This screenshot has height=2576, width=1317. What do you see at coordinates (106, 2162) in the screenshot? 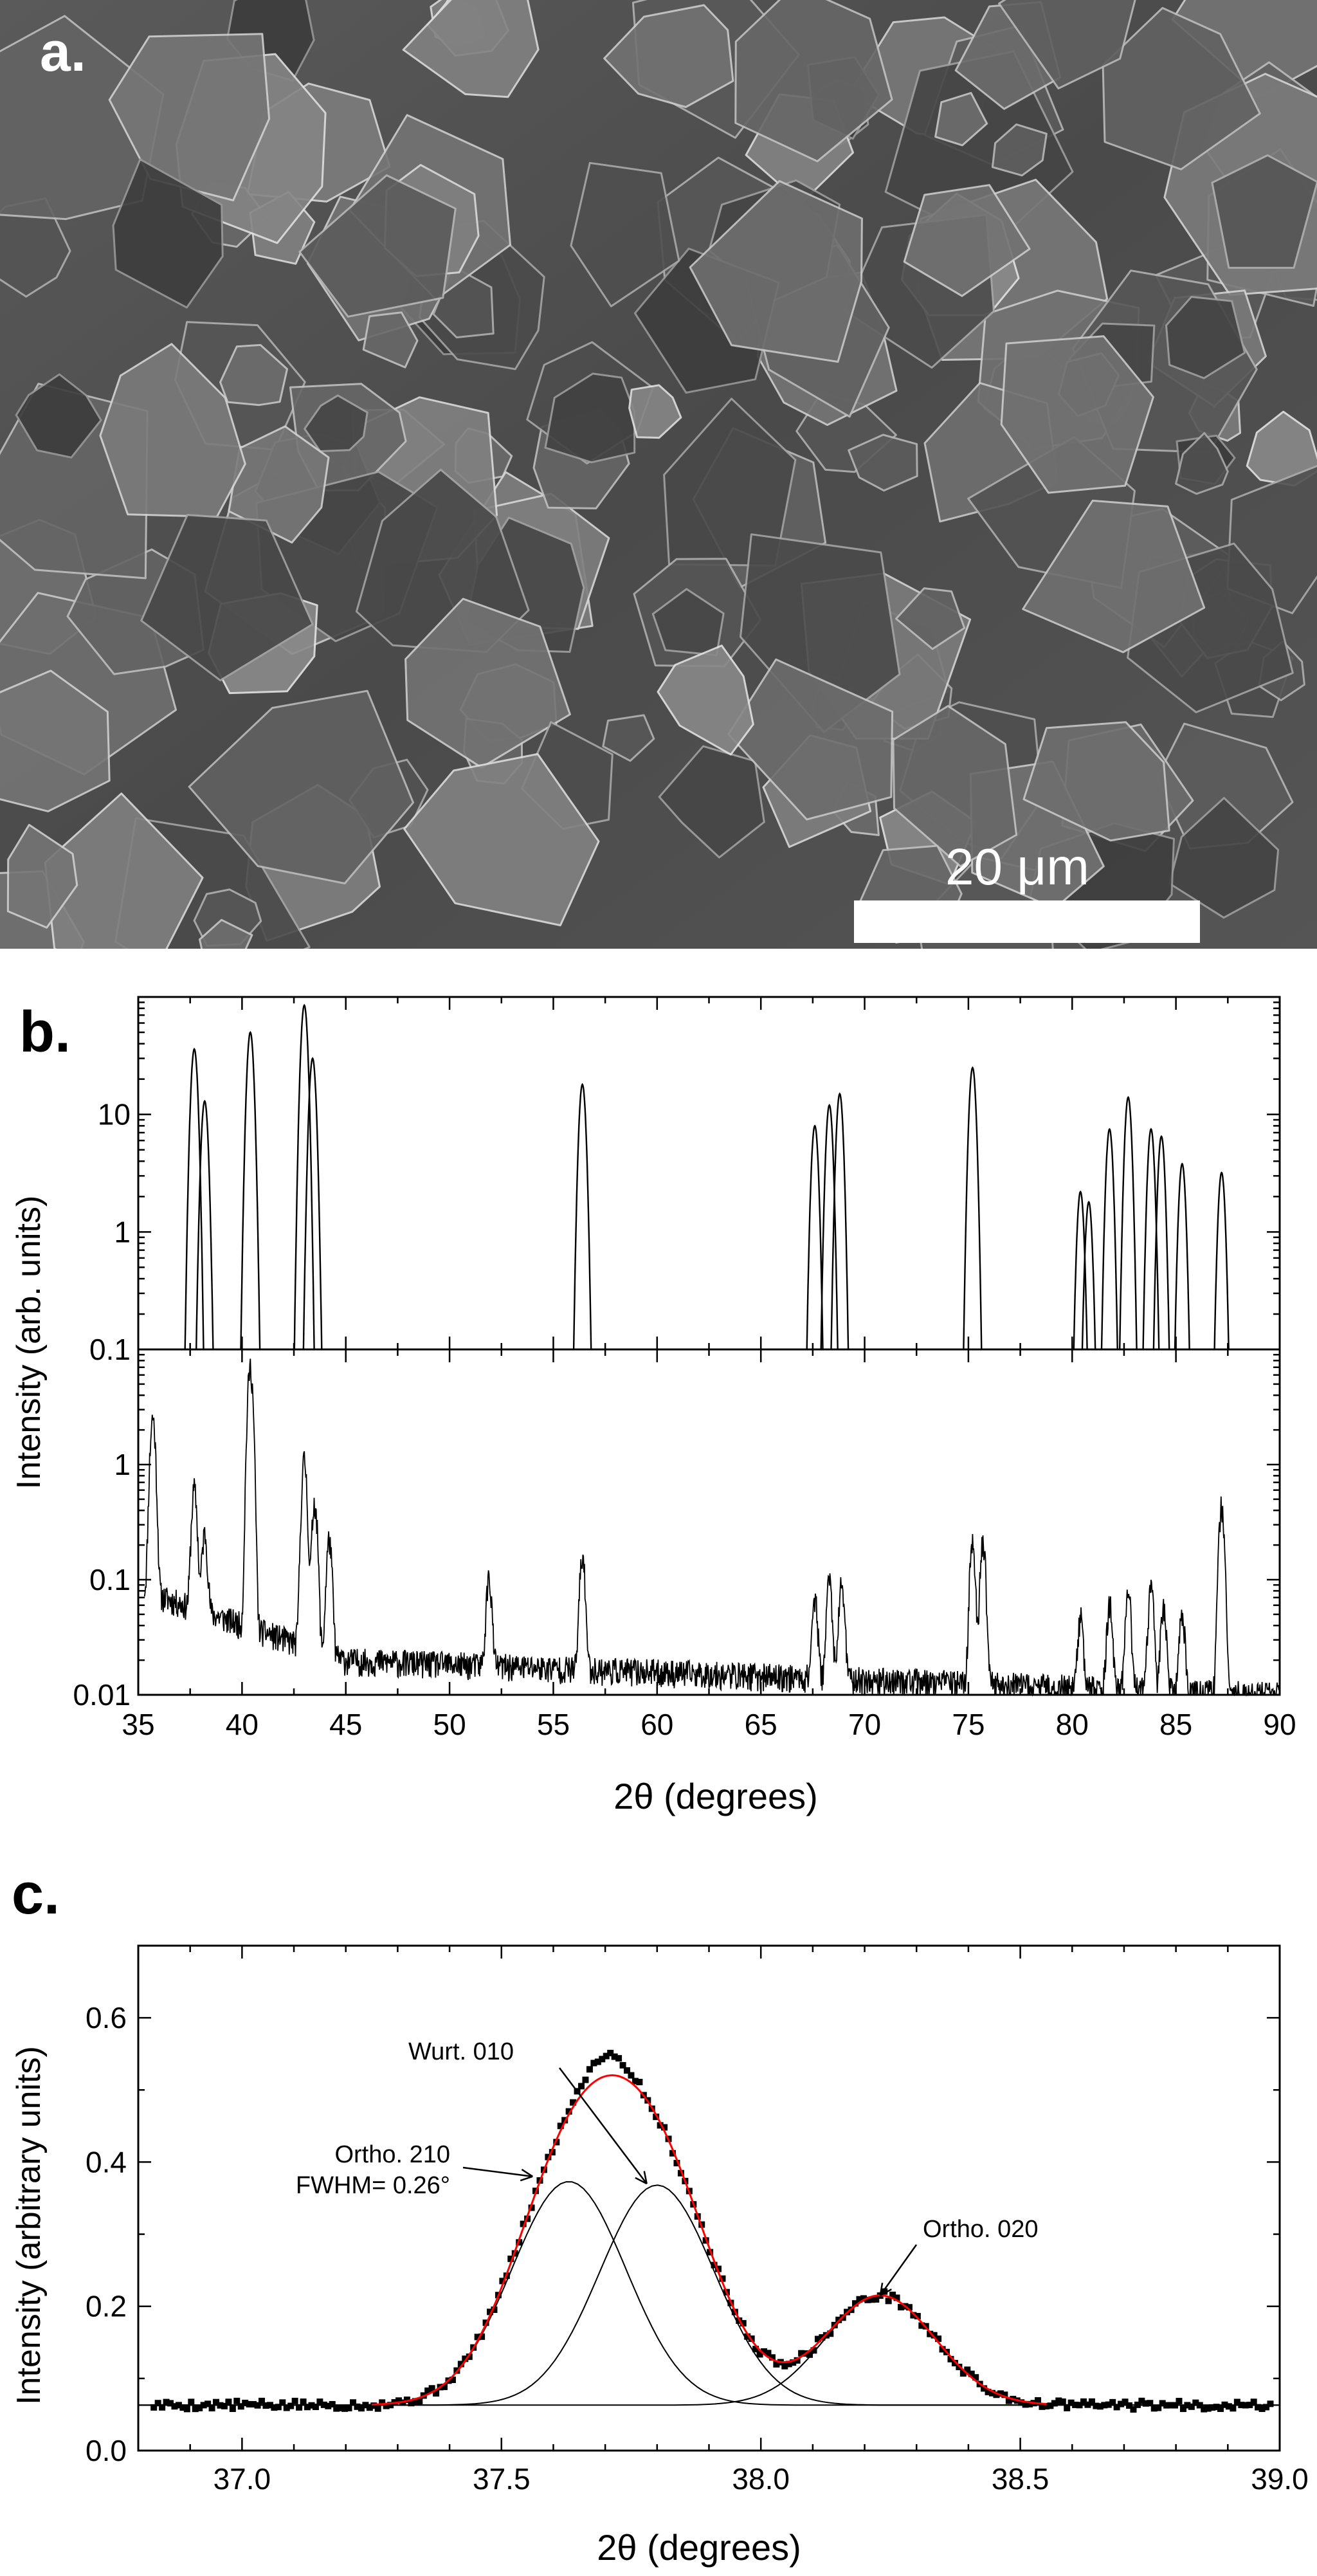
I see `y-tick-label: 0.4` at bounding box center [106, 2162].